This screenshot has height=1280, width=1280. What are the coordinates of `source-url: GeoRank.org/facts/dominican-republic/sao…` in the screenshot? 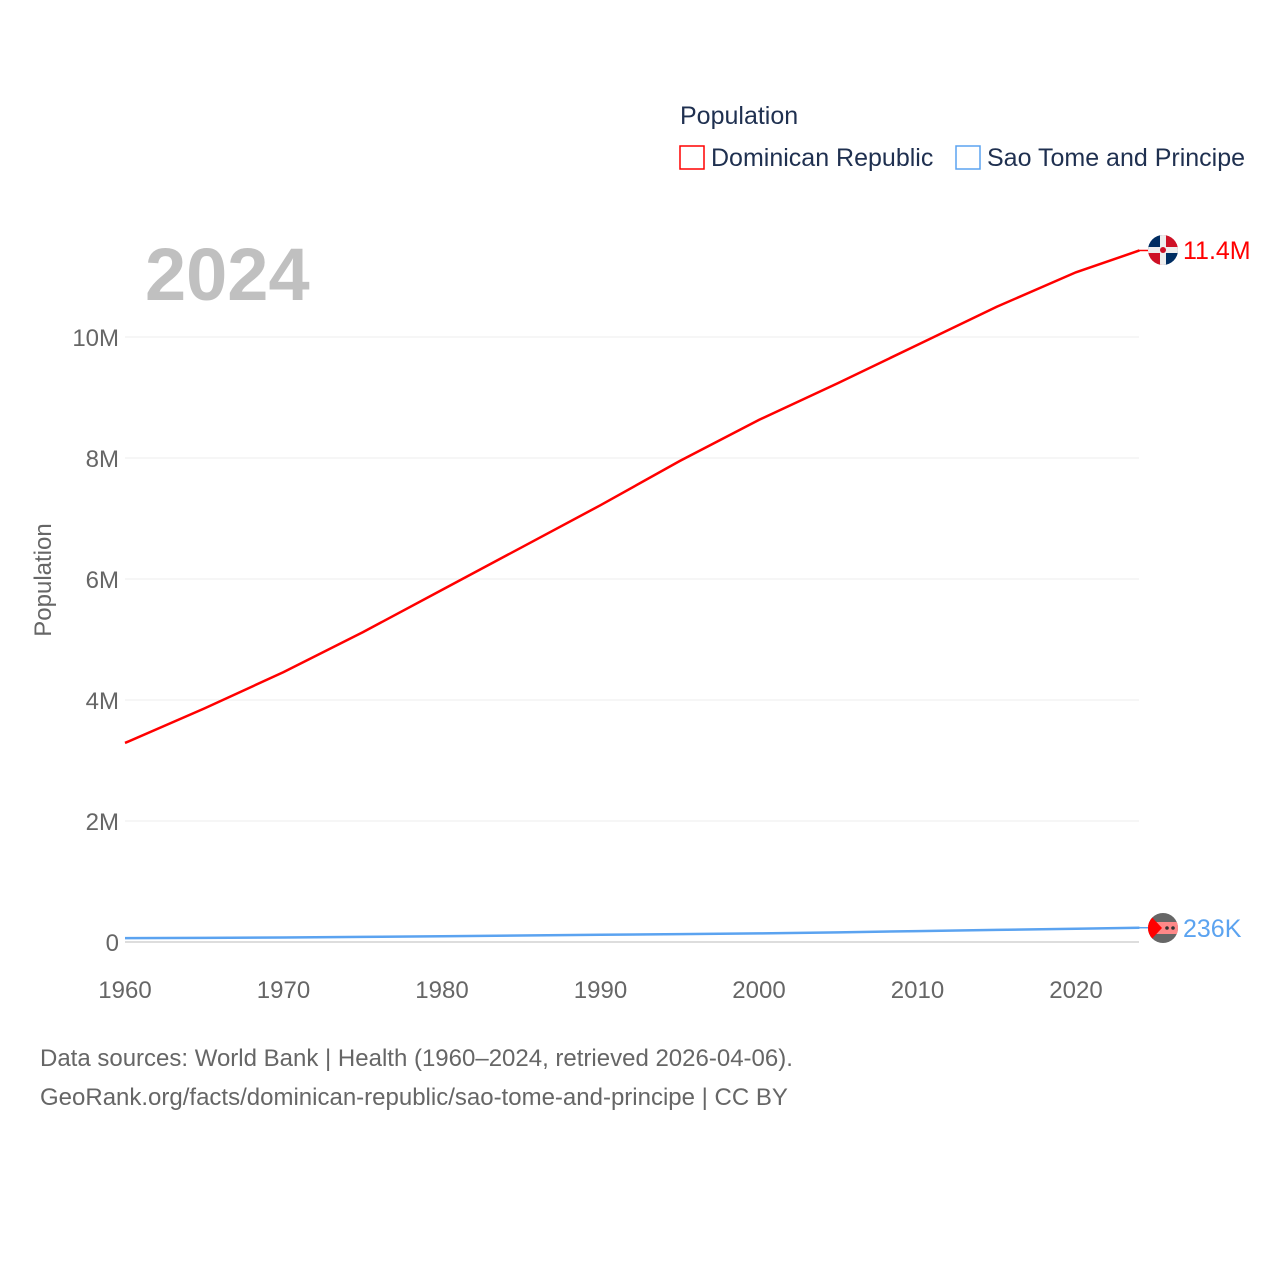 It's located at (414, 1097).